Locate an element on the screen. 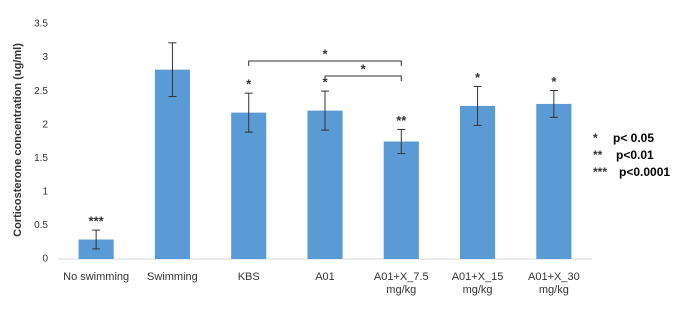  x-tick-label: A01+X_15 mg/kg is located at coordinates (477, 283).